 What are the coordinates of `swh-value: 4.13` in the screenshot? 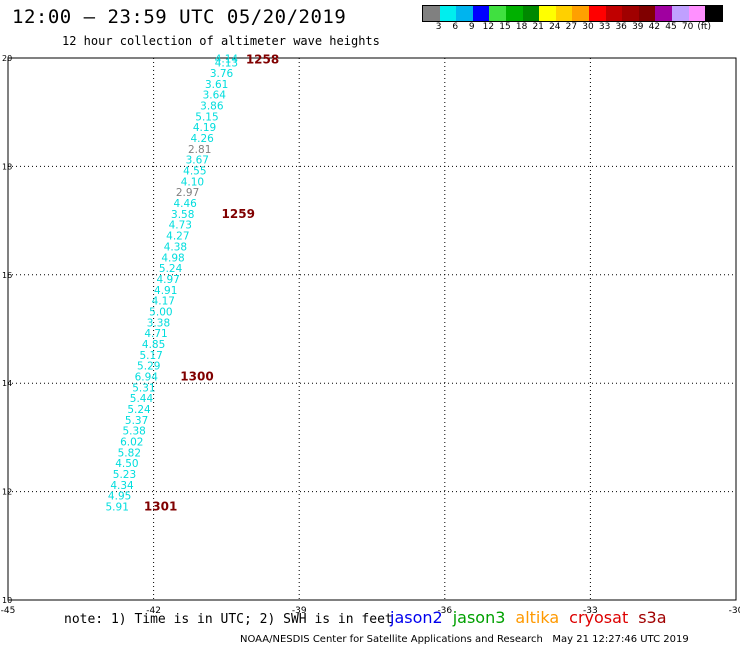 It's located at (226, 64).